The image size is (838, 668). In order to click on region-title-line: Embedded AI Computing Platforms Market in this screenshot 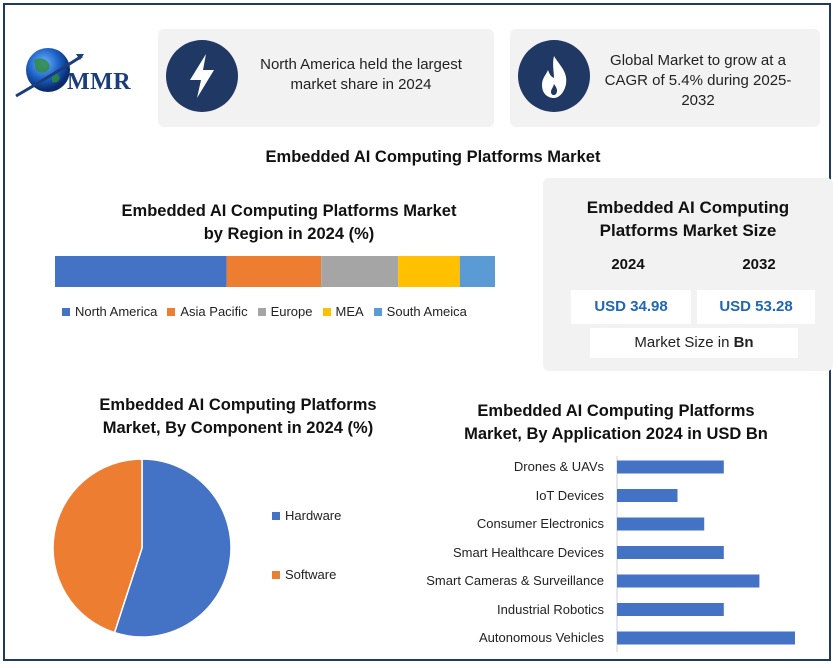, I will do `click(289, 211)`.